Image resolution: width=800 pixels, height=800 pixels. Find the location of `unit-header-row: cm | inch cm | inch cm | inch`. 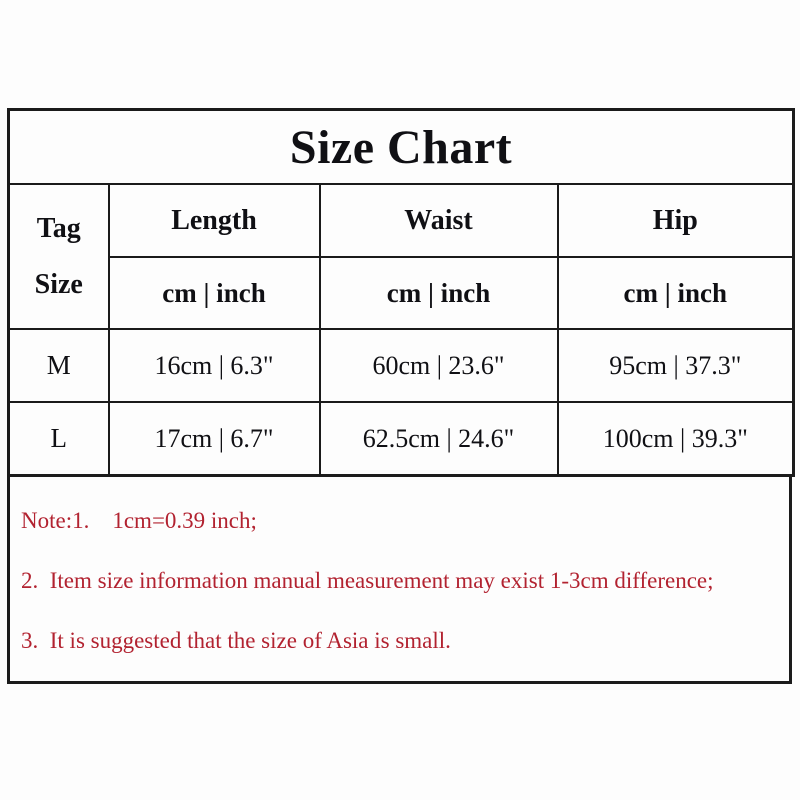

unit-header-row: cm | inch cm | inch cm | inch is located at coordinates (402, 293).